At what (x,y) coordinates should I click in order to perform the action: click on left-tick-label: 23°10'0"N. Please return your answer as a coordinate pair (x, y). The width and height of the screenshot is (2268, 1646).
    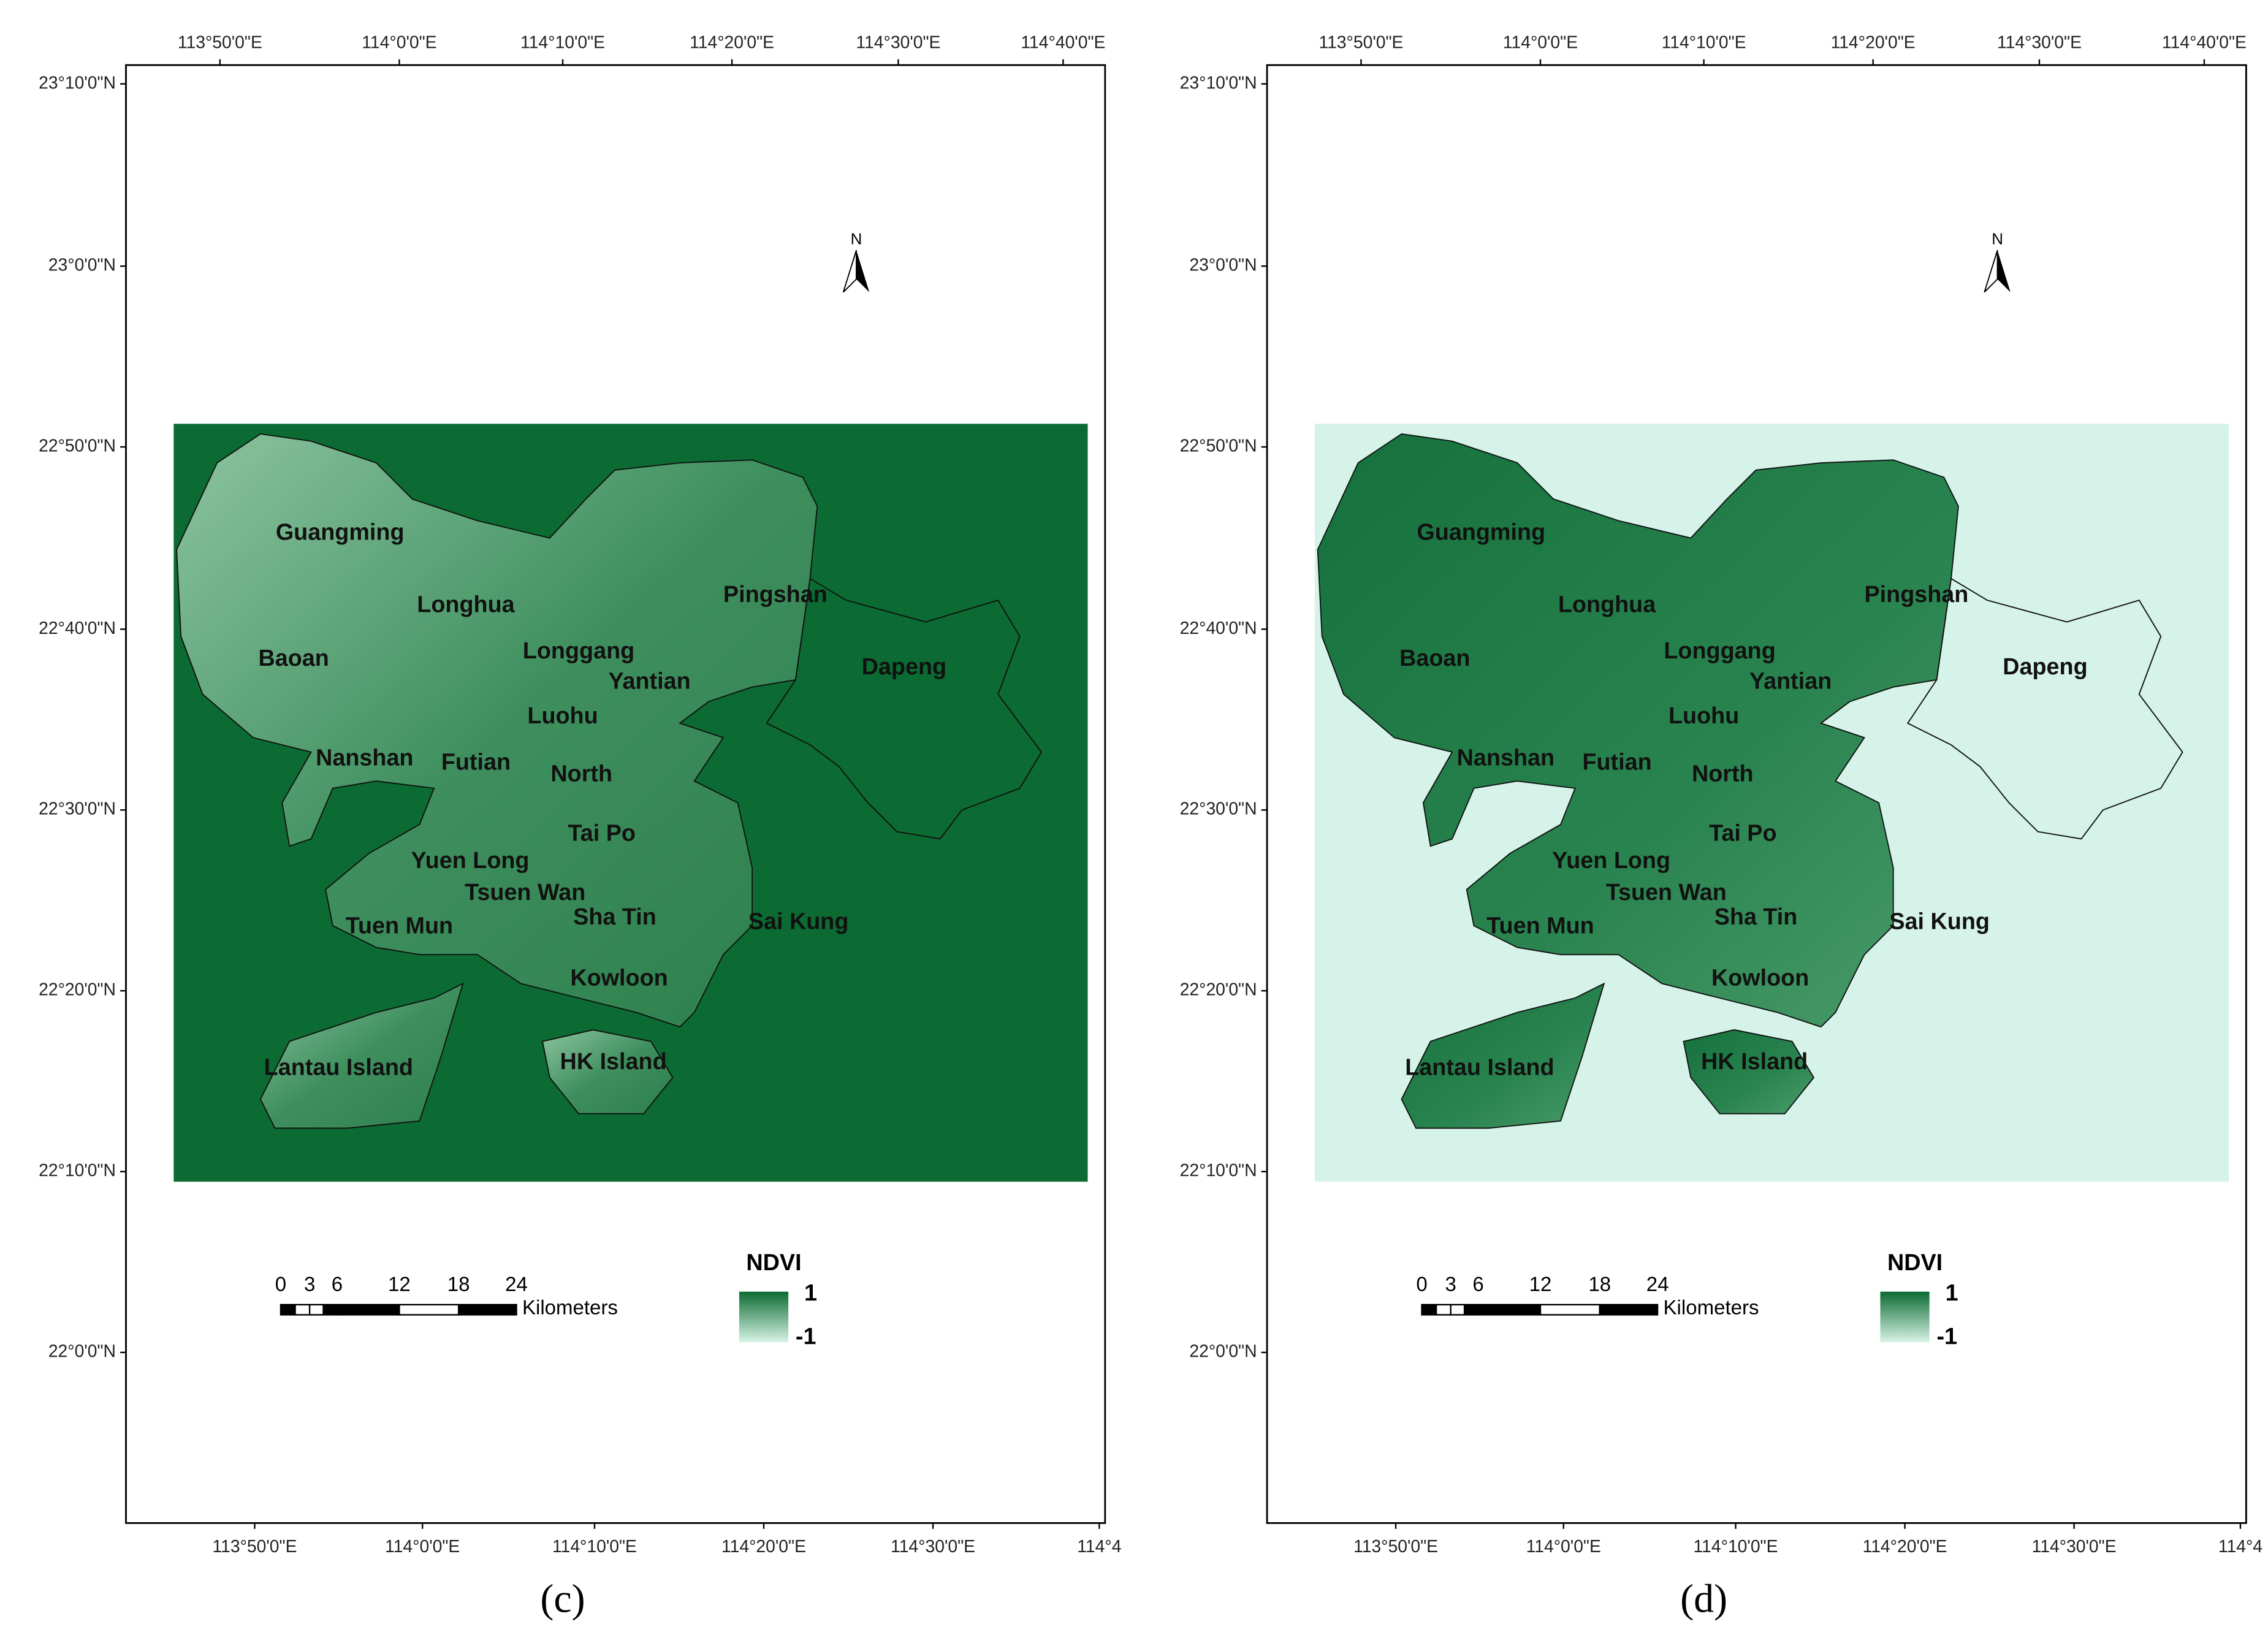
    Looking at the image, I should click on (1218, 82).